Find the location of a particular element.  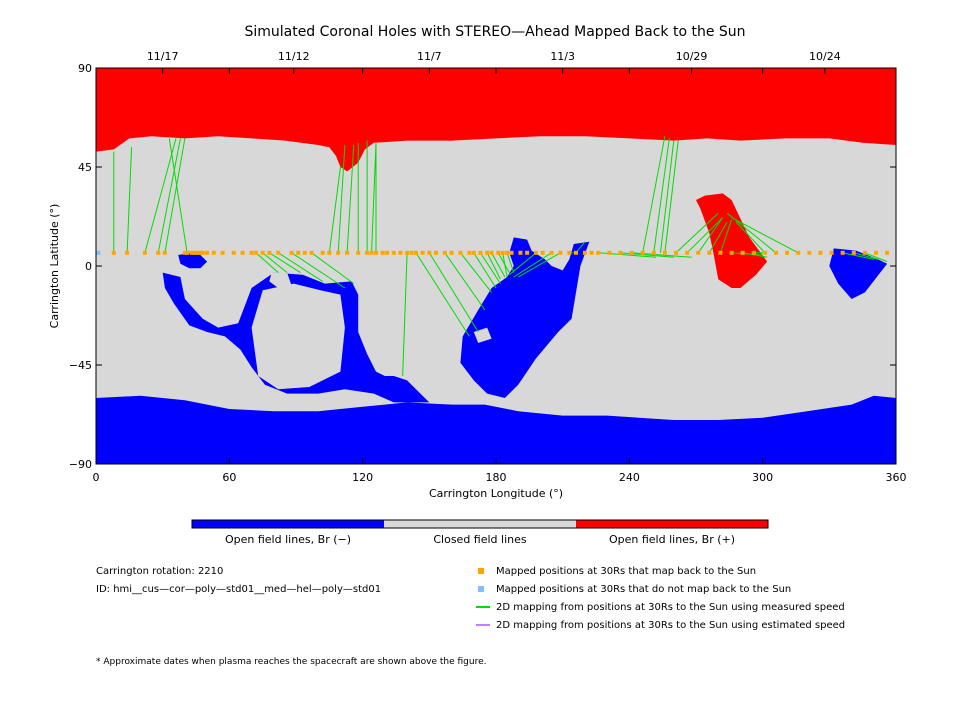

y-tick-label: 90 is located at coordinates (85, 68).